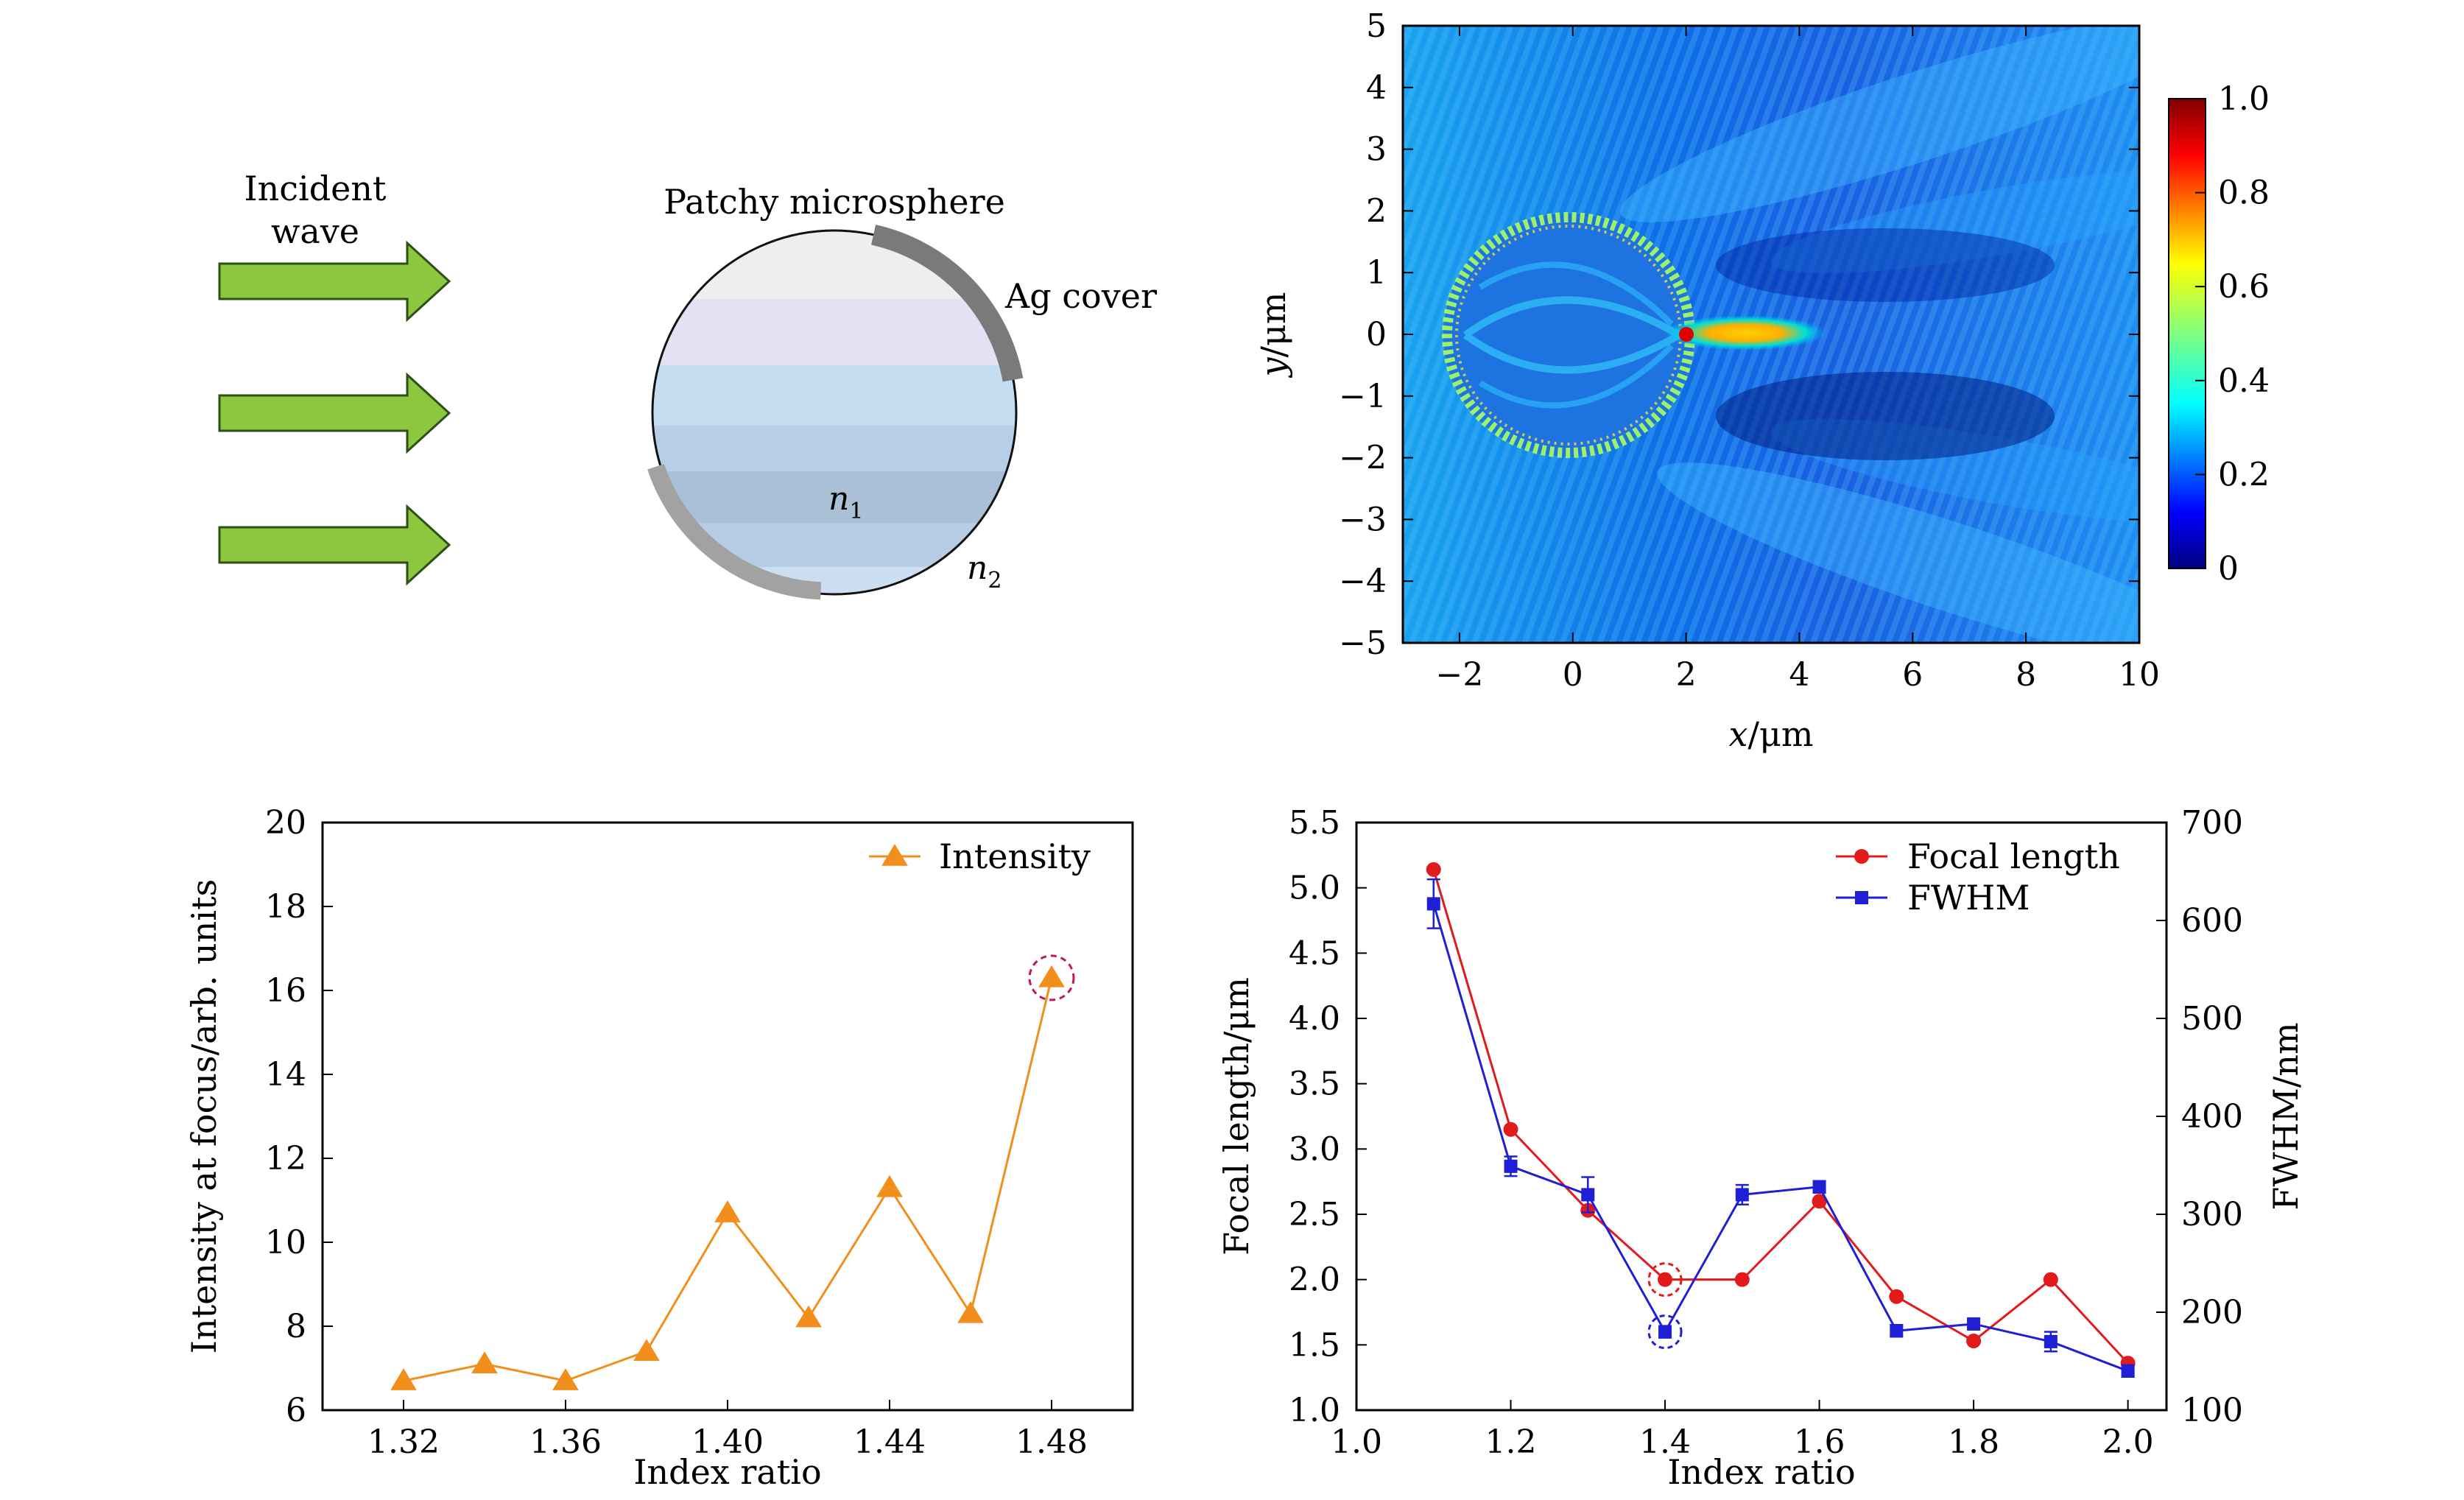 The image size is (2464, 1500). I want to click on map-ytick-label: 2, so click(1376, 211).